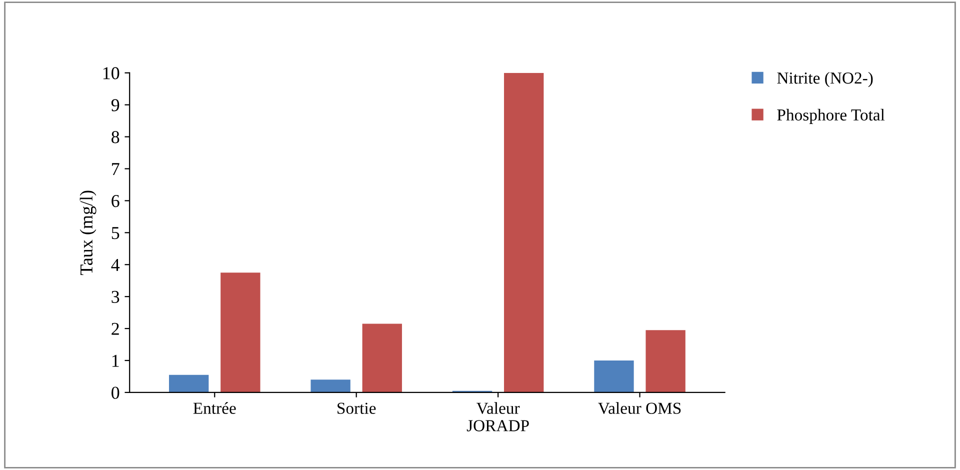 This screenshot has width=960, height=470. I want to click on y-tick-label: 9, so click(115, 105).